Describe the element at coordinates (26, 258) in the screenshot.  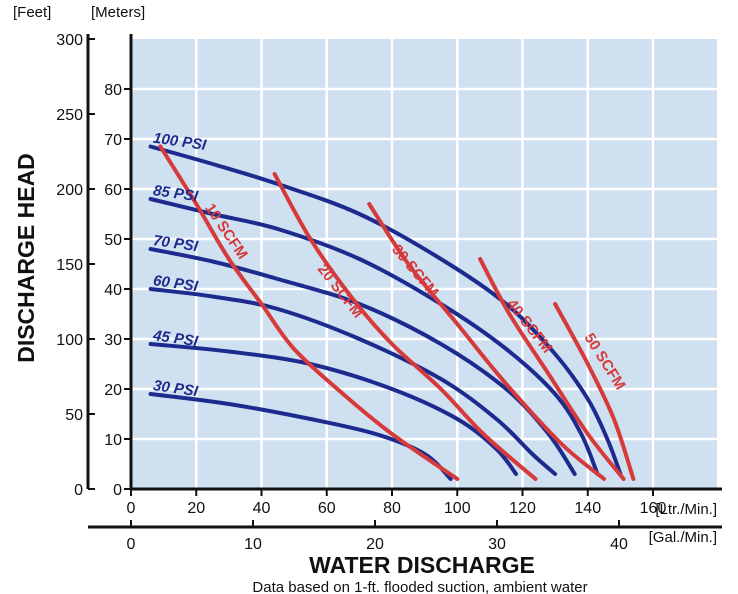
I see `y-axis-title: DISCHARGE HEAD` at that location.